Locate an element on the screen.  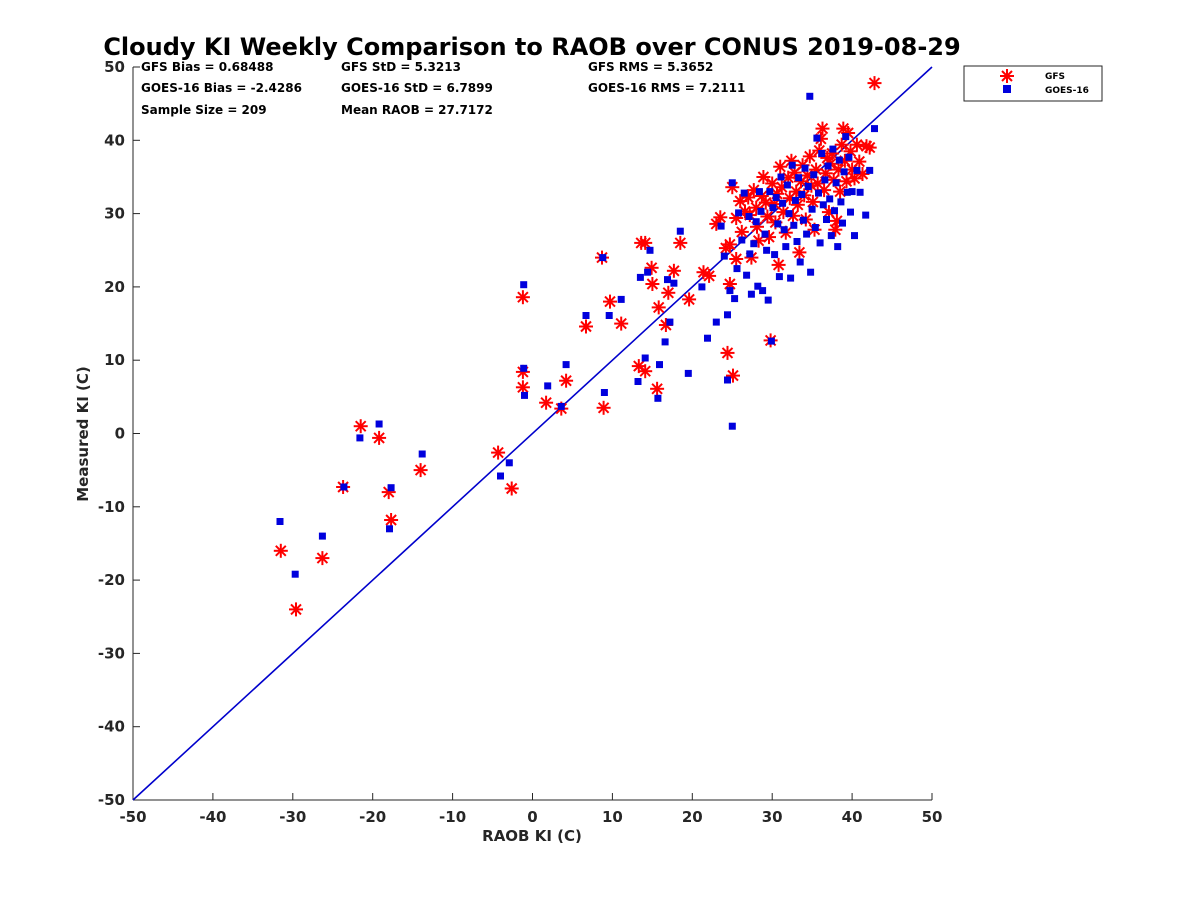
legend-goes16-label: GOES-16 is located at coordinates (1067, 91).